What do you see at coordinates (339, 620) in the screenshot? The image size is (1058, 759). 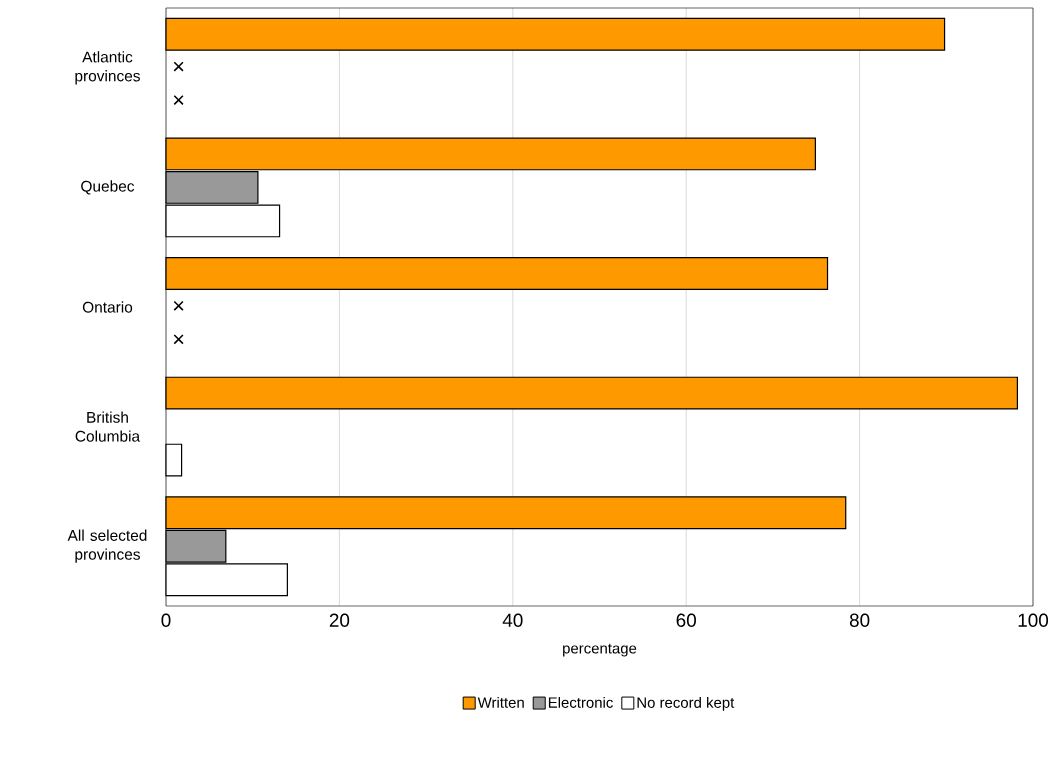 I see `x-tick-label: 20` at bounding box center [339, 620].